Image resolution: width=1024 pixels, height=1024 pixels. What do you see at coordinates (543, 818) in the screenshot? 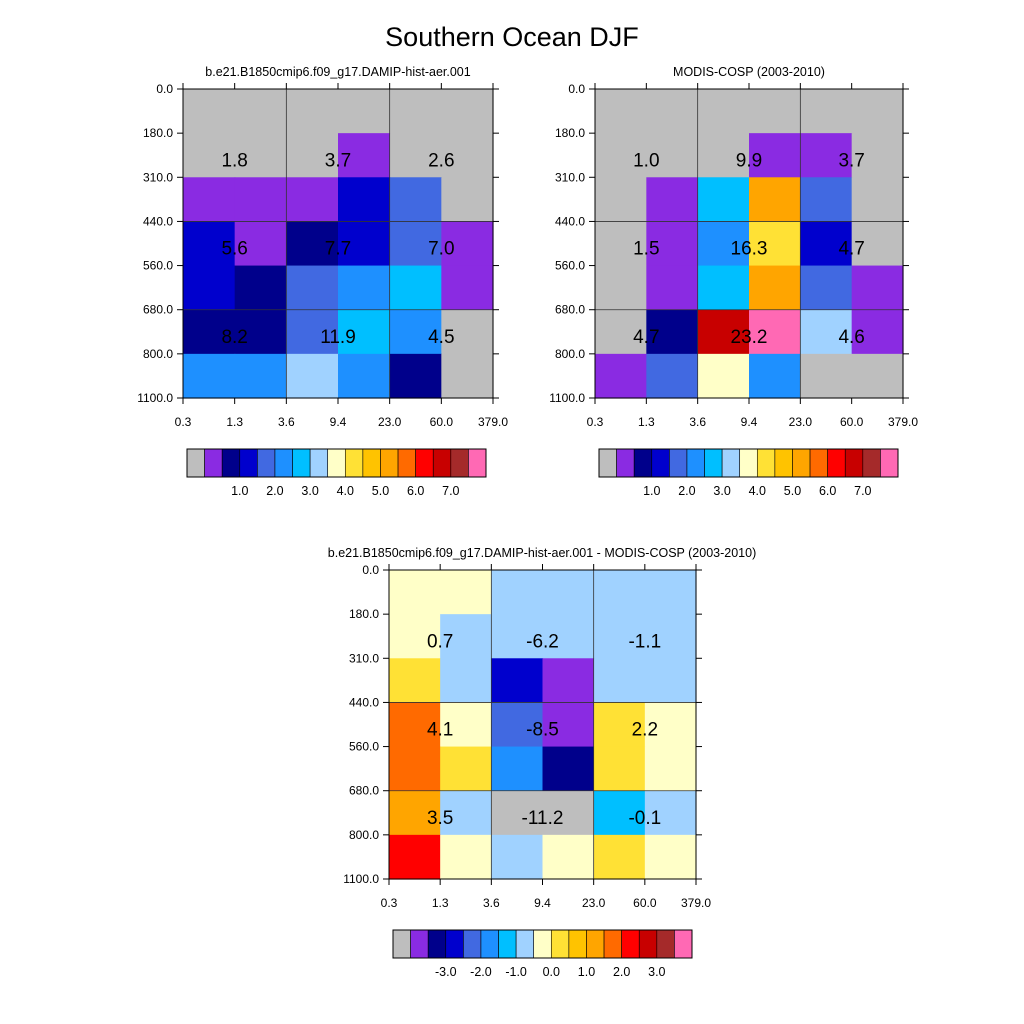
I see `cell-value-label: -11.2` at bounding box center [543, 818].